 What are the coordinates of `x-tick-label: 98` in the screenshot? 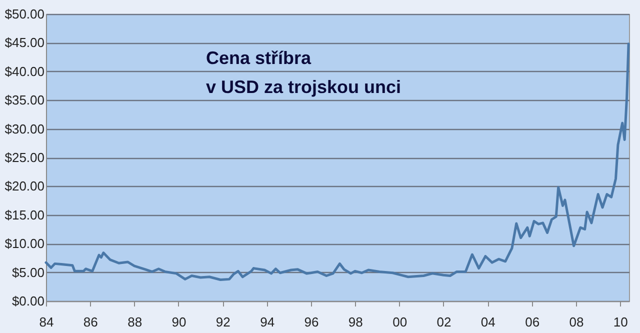 It's located at (355, 322).